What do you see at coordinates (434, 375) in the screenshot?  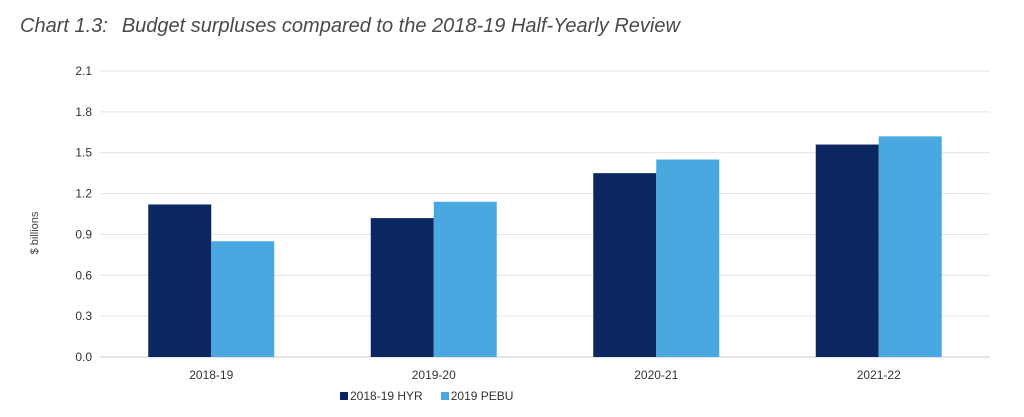 I see `x-tick-label: 2019-20` at bounding box center [434, 375].